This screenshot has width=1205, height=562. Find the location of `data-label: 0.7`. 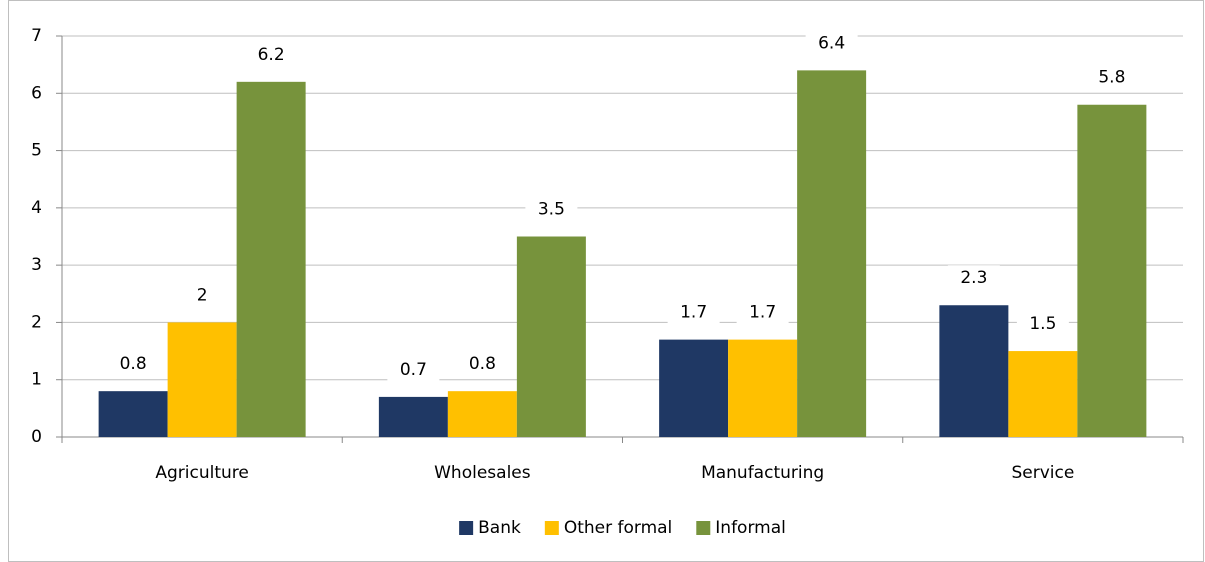

data-label: 0.7 is located at coordinates (413, 370).